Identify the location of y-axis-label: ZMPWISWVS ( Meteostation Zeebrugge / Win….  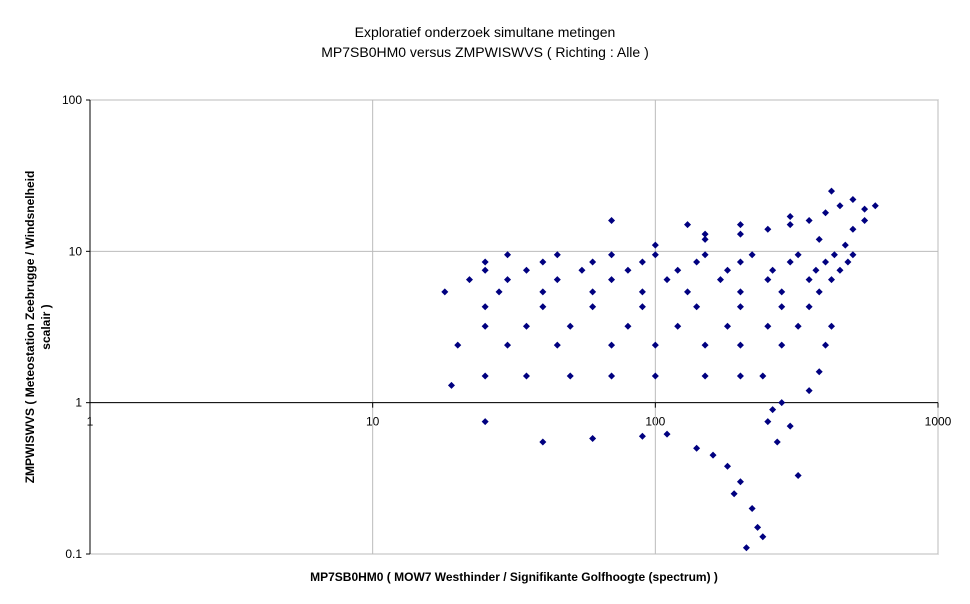
(30, 327).